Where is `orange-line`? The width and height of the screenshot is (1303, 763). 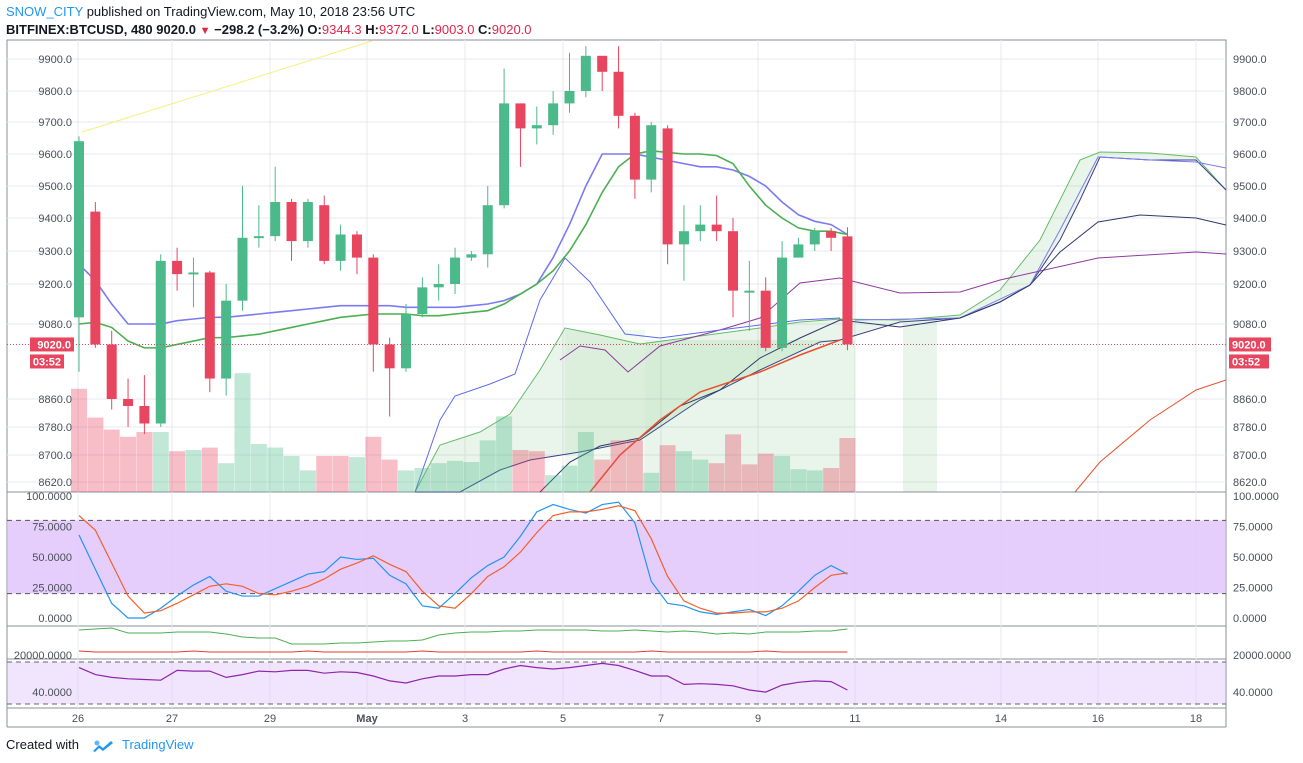
orange-line is located at coordinates (715, 416).